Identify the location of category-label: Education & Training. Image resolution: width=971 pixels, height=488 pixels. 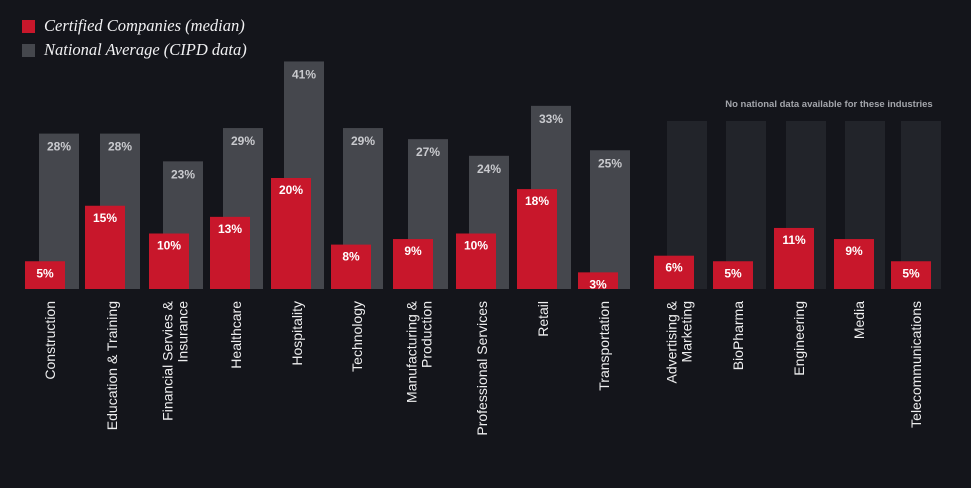
(112, 365).